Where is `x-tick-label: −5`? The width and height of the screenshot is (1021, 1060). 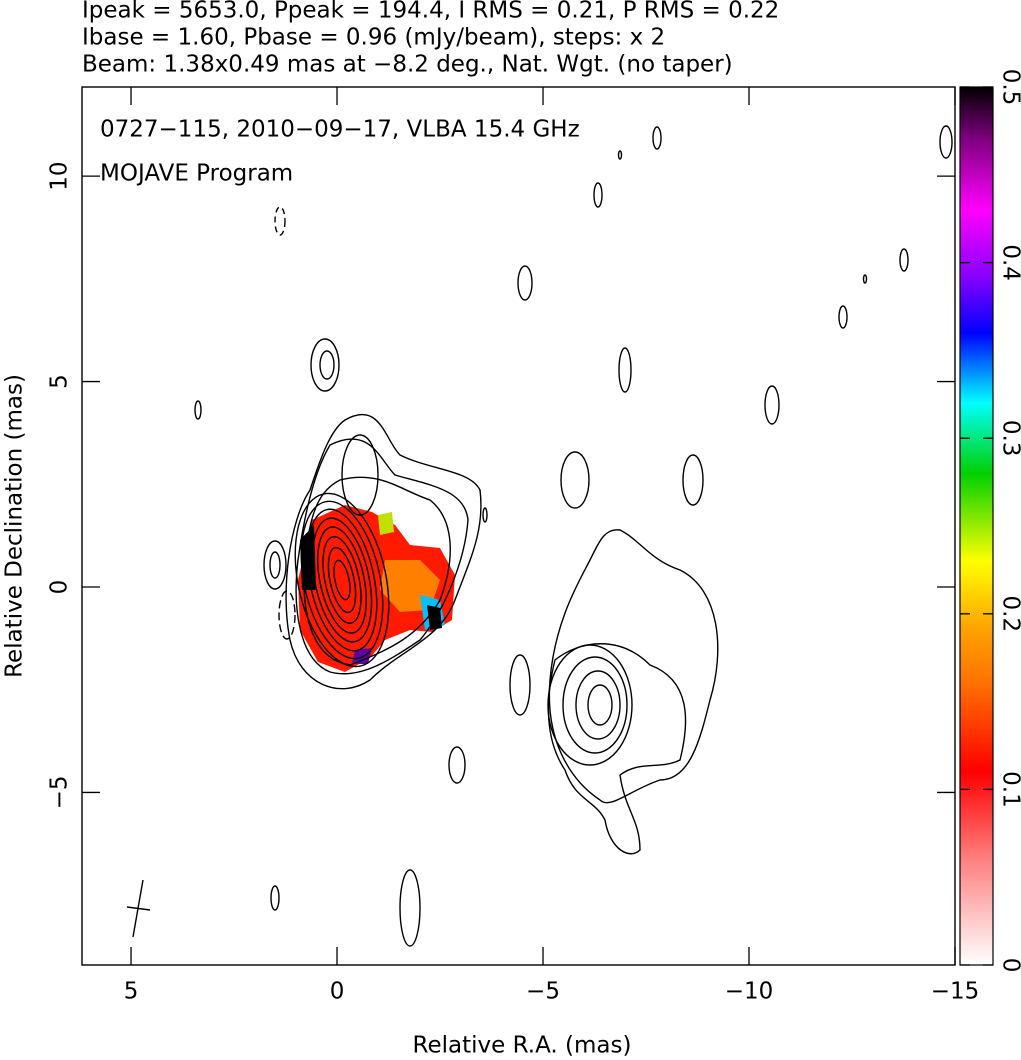
x-tick-label: −5 is located at coordinates (543, 992).